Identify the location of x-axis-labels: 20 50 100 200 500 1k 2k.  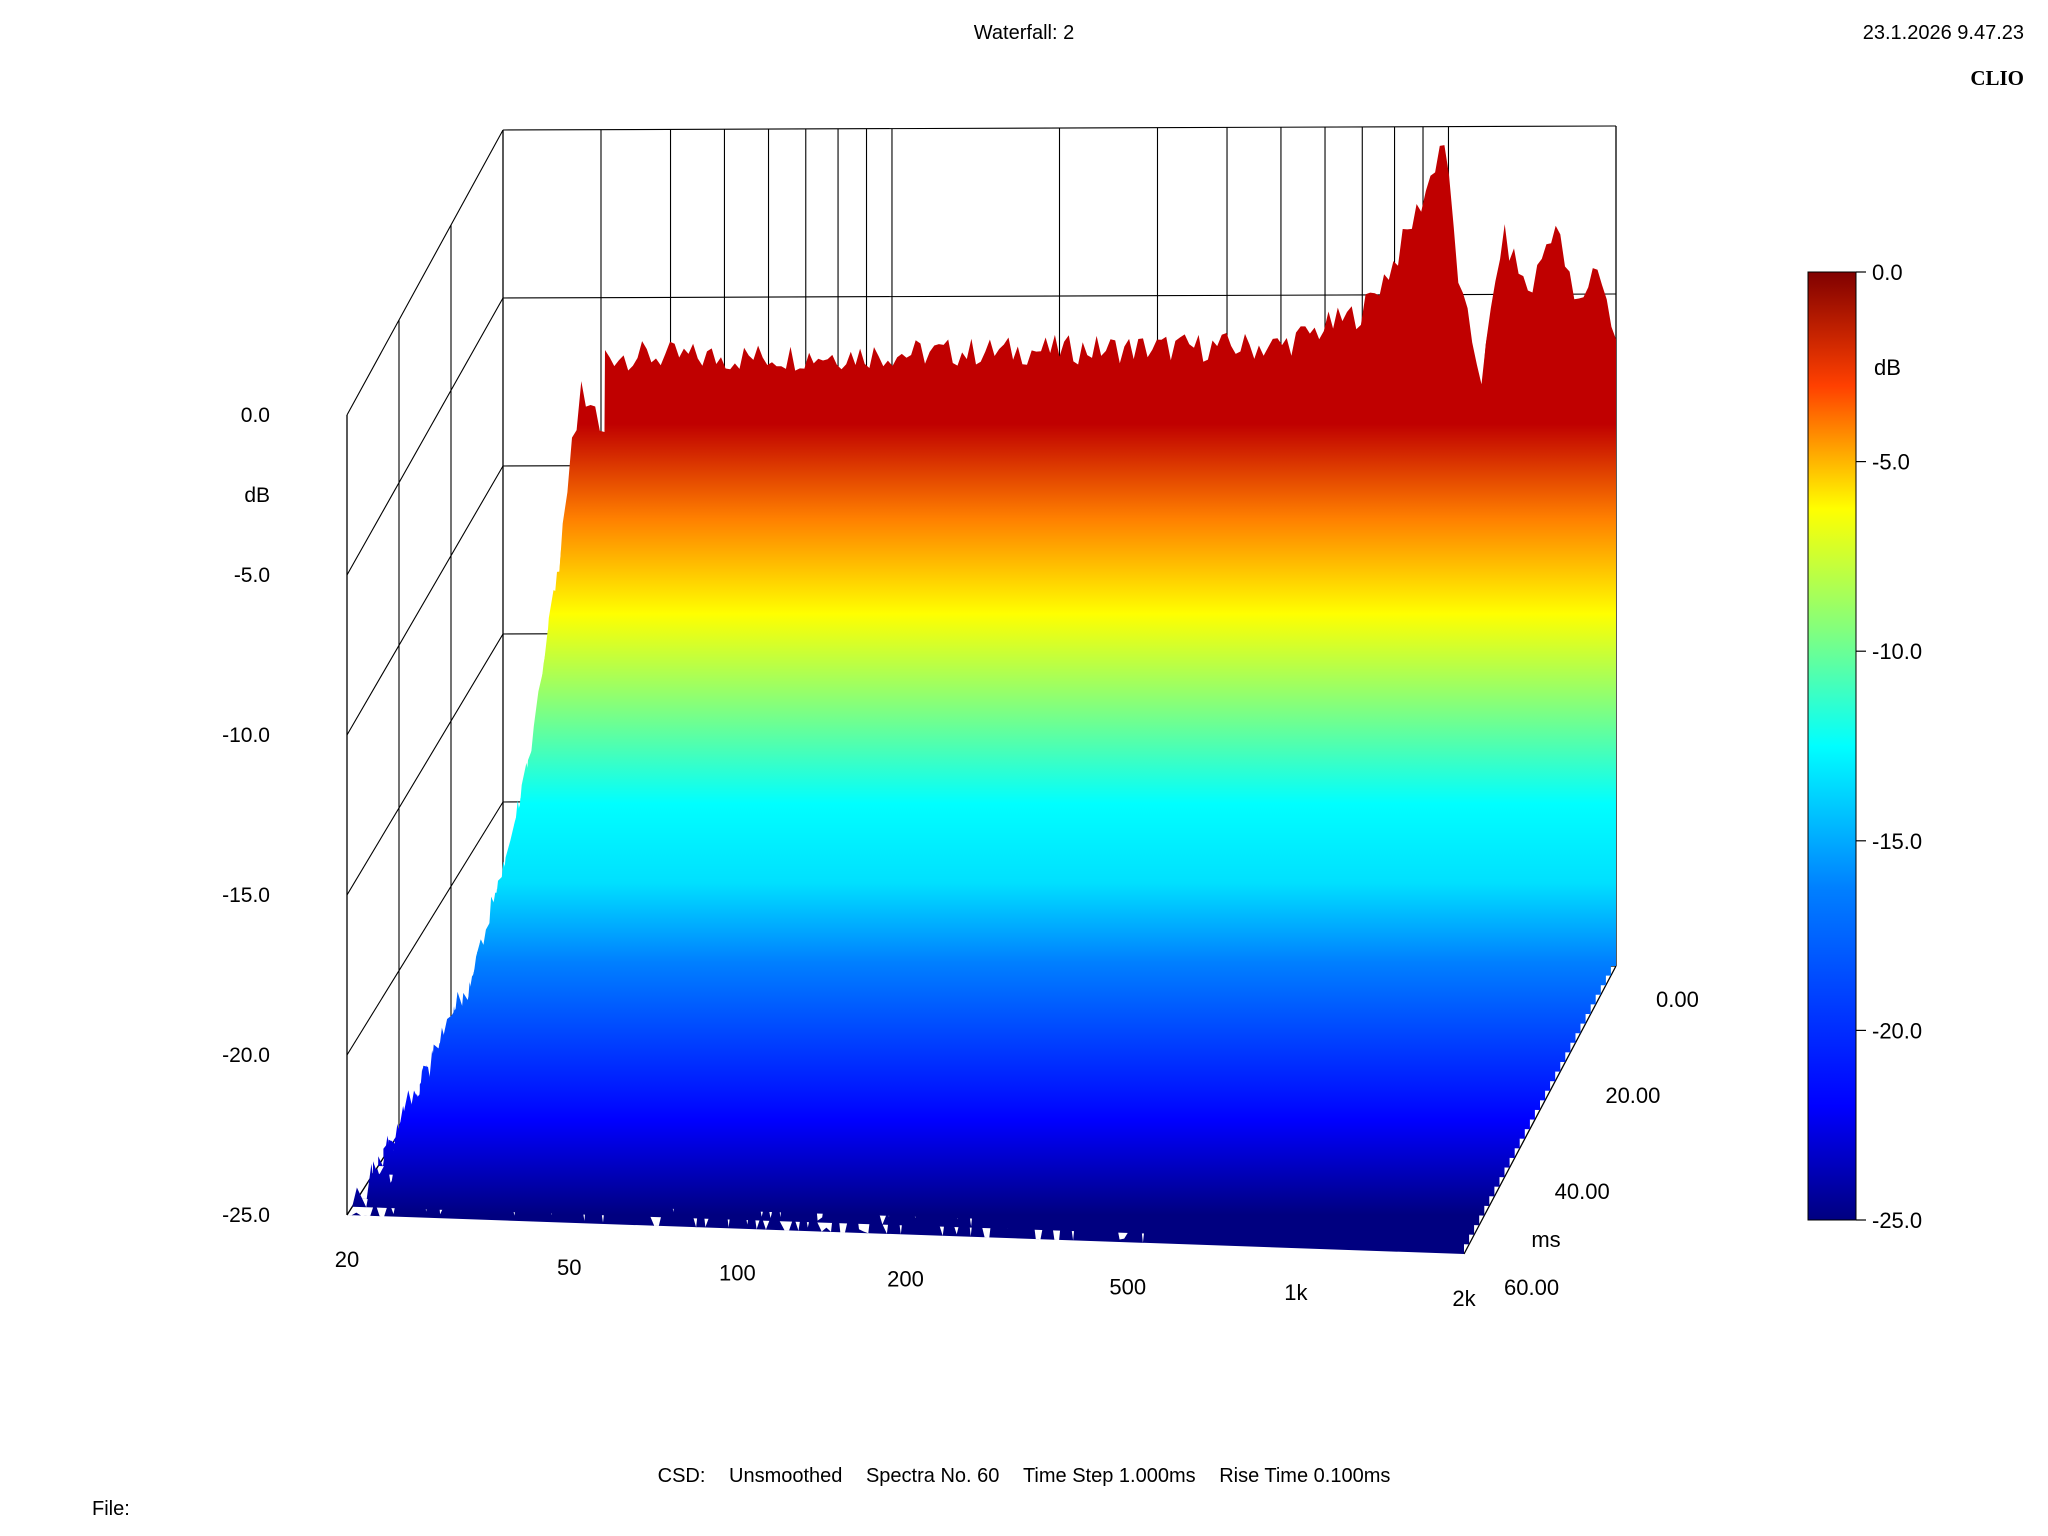
(906, 1279).